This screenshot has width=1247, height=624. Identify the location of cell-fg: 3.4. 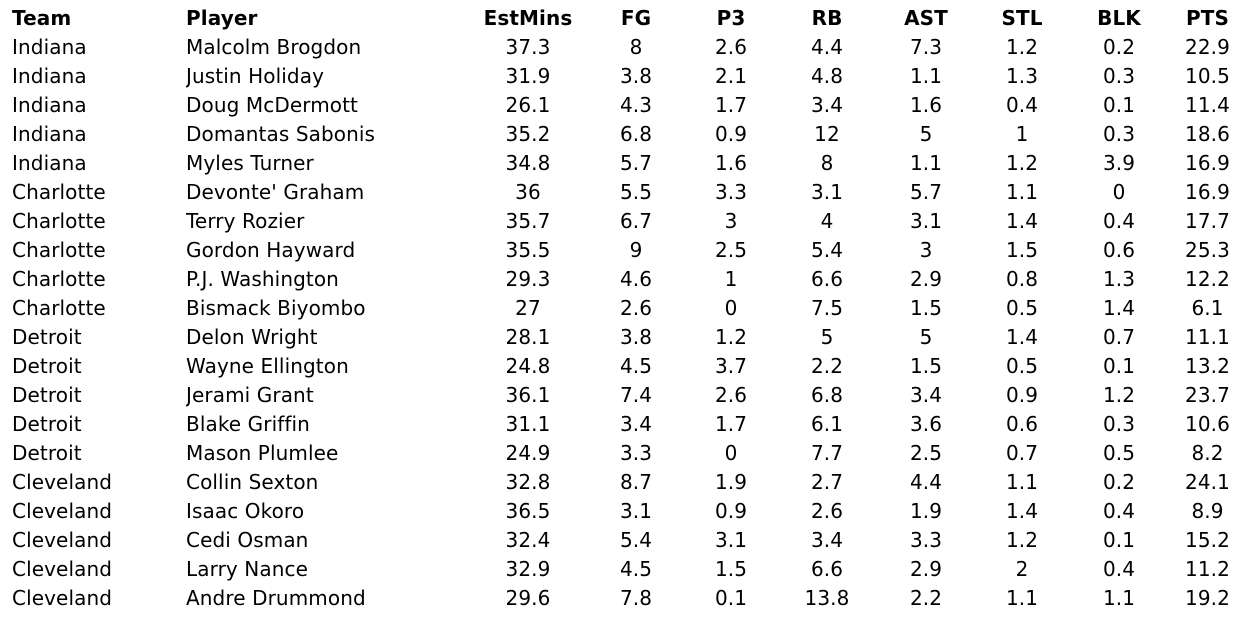
(636, 424).